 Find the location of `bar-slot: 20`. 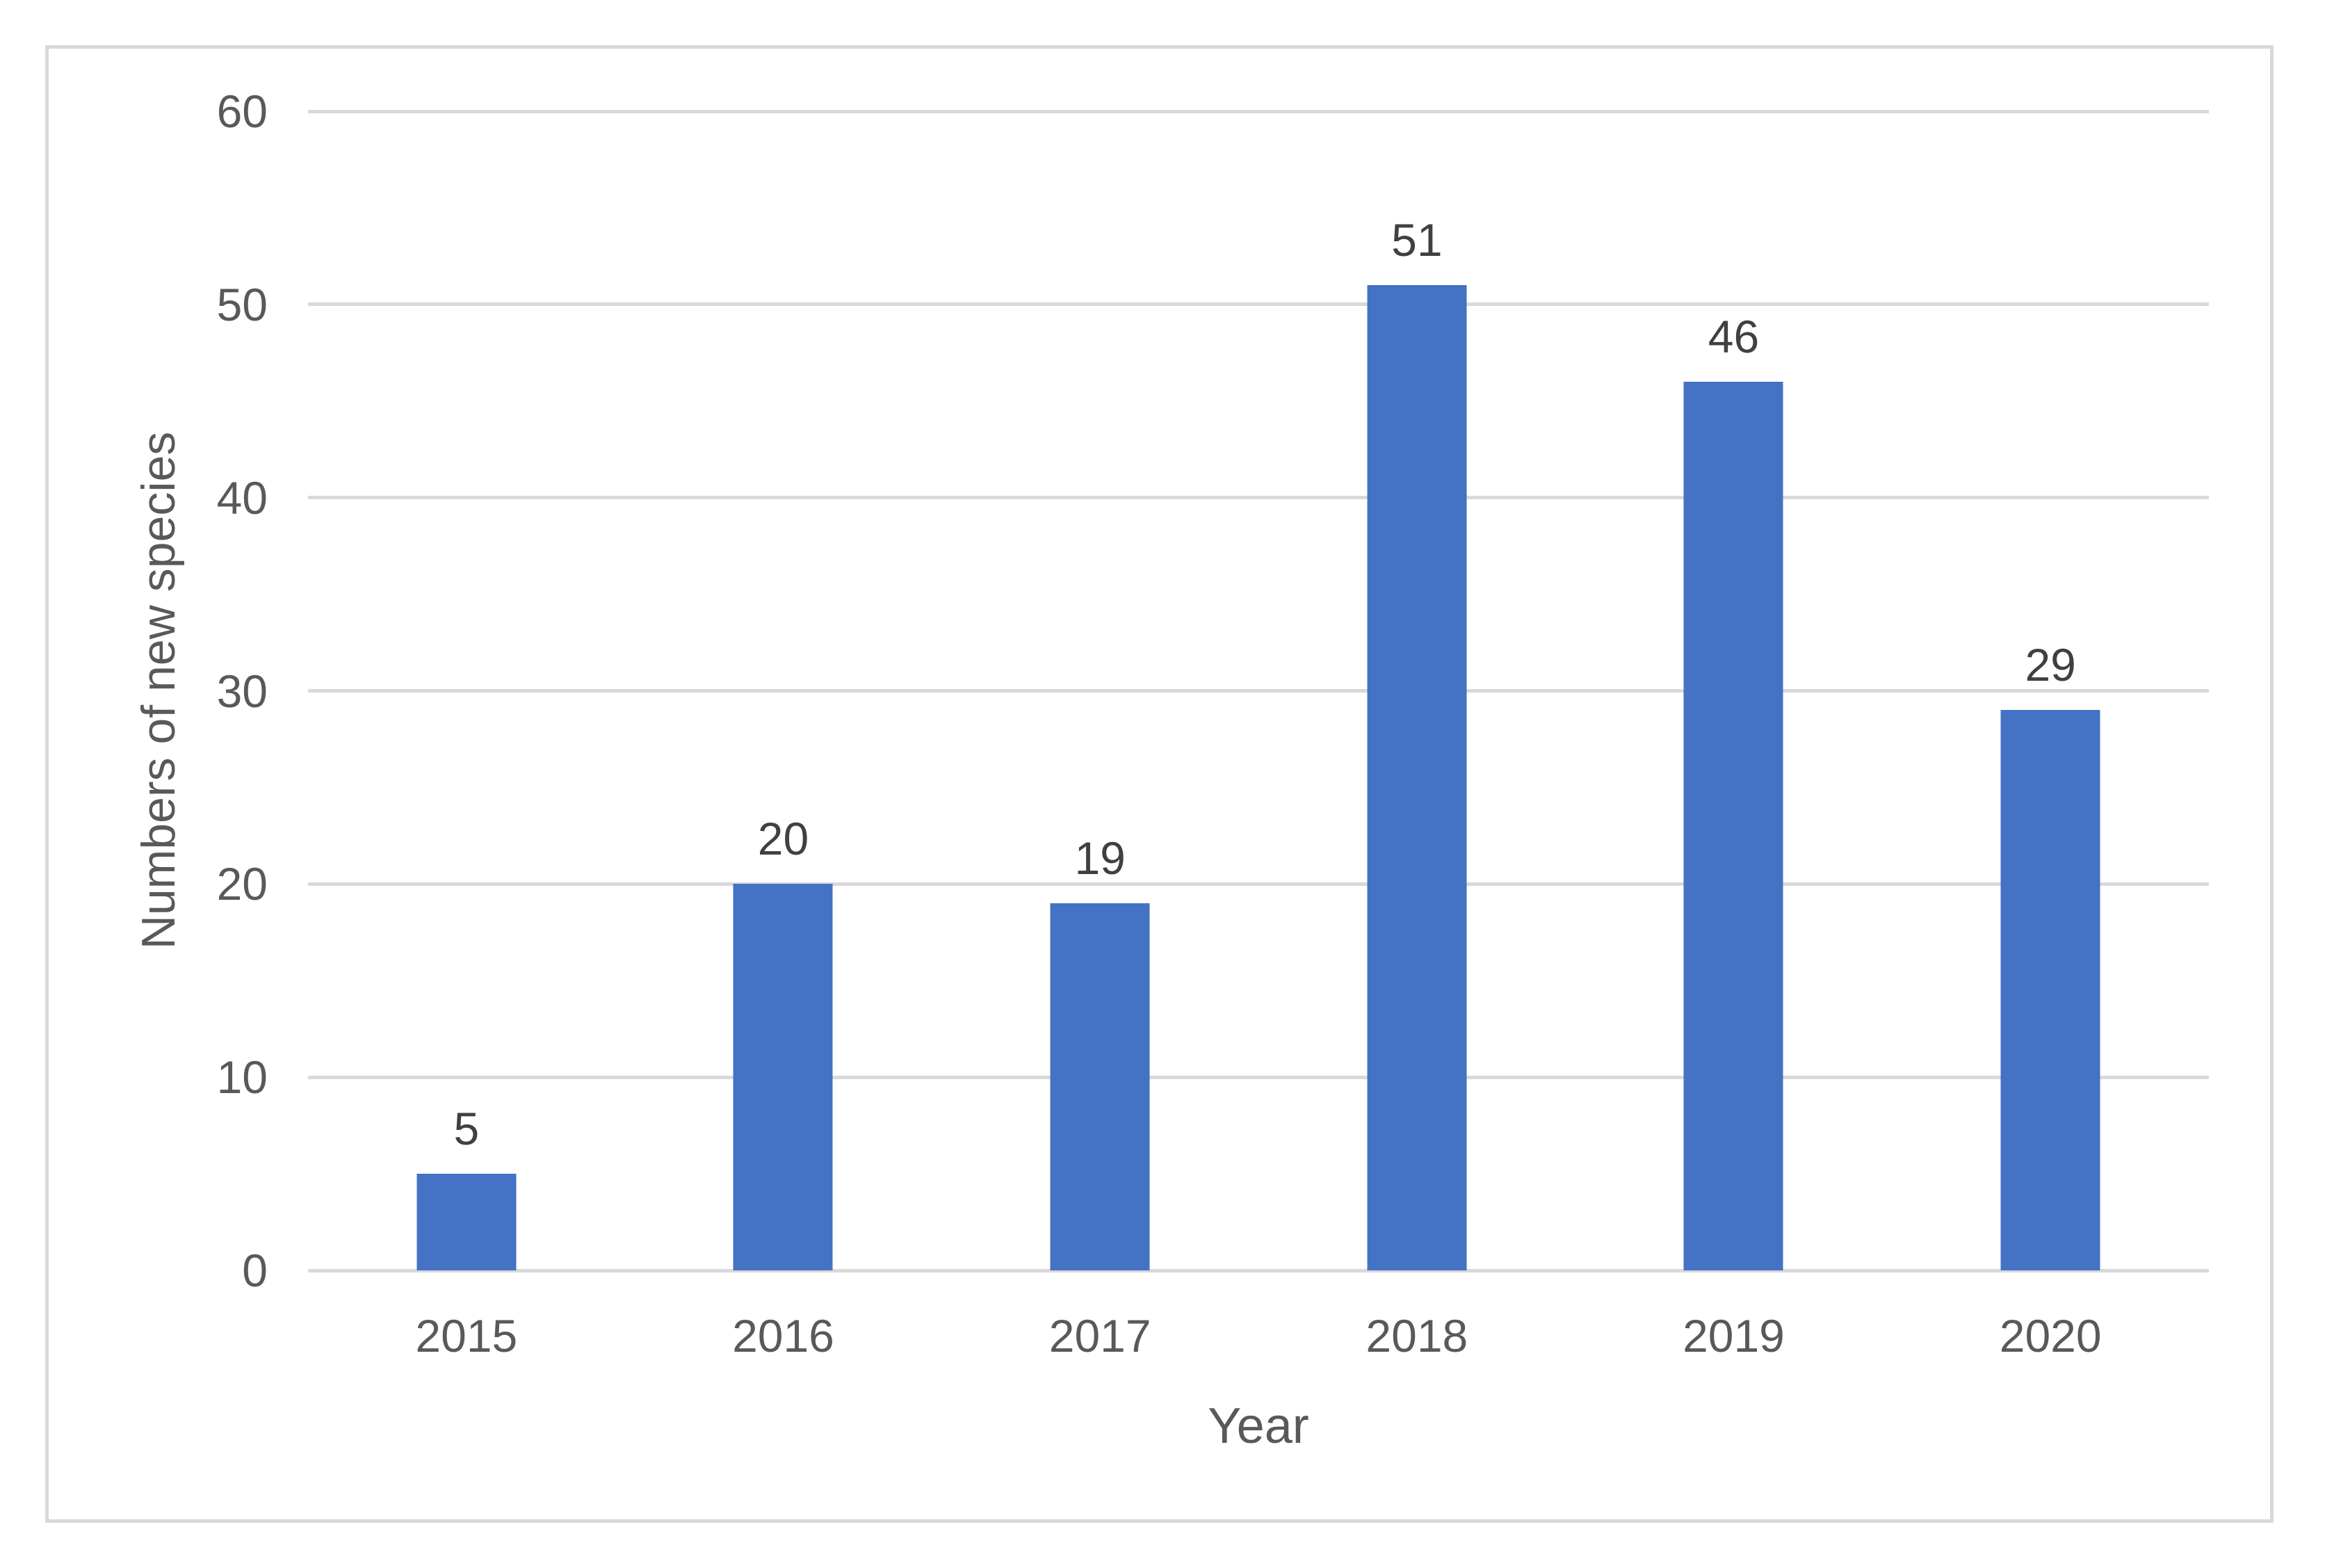

bar-slot: 20 is located at coordinates (783, 690).